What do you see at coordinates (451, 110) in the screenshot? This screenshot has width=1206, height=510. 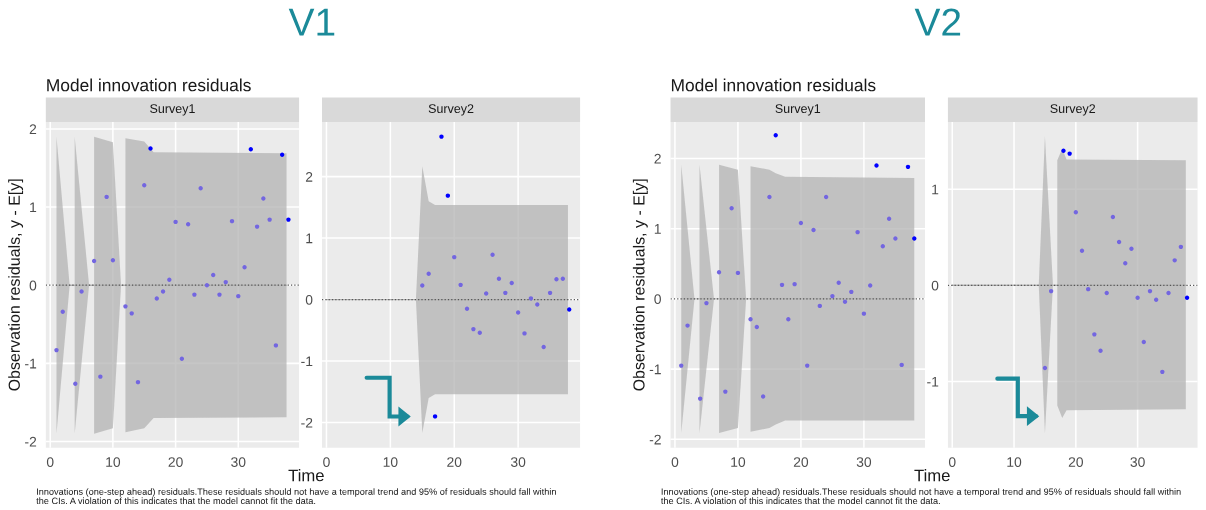 I see `chart-title: Survey2` at bounding box center [451, 110].